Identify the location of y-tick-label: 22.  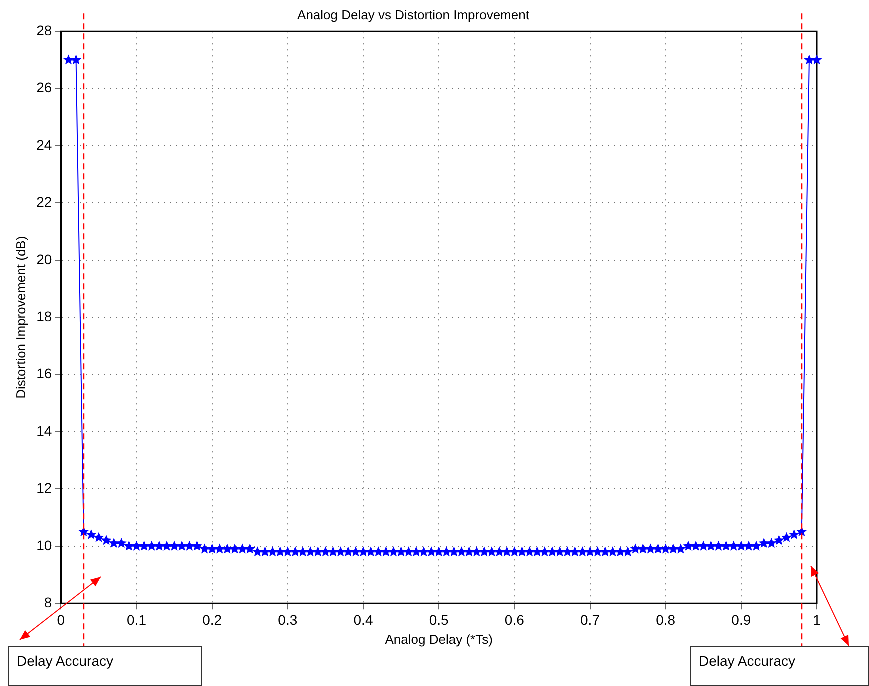
(44, 202).